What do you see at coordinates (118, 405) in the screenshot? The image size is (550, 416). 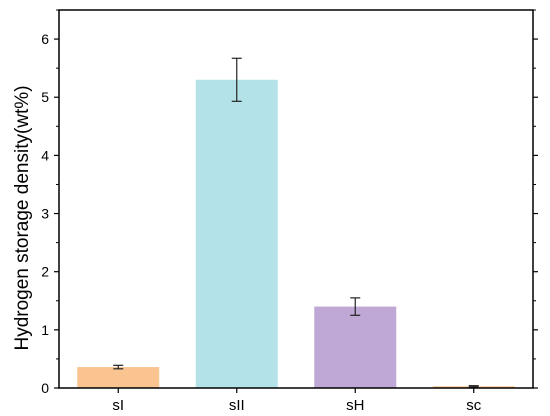 I see `x-tick-label: sI` at bounding box center [118, 405].